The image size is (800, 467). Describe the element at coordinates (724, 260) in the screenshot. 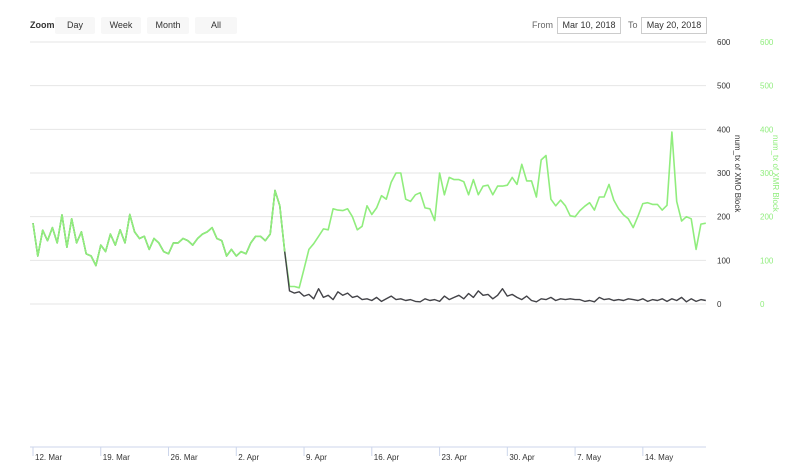

I see `left-axis-tick-label: 100` at that location.